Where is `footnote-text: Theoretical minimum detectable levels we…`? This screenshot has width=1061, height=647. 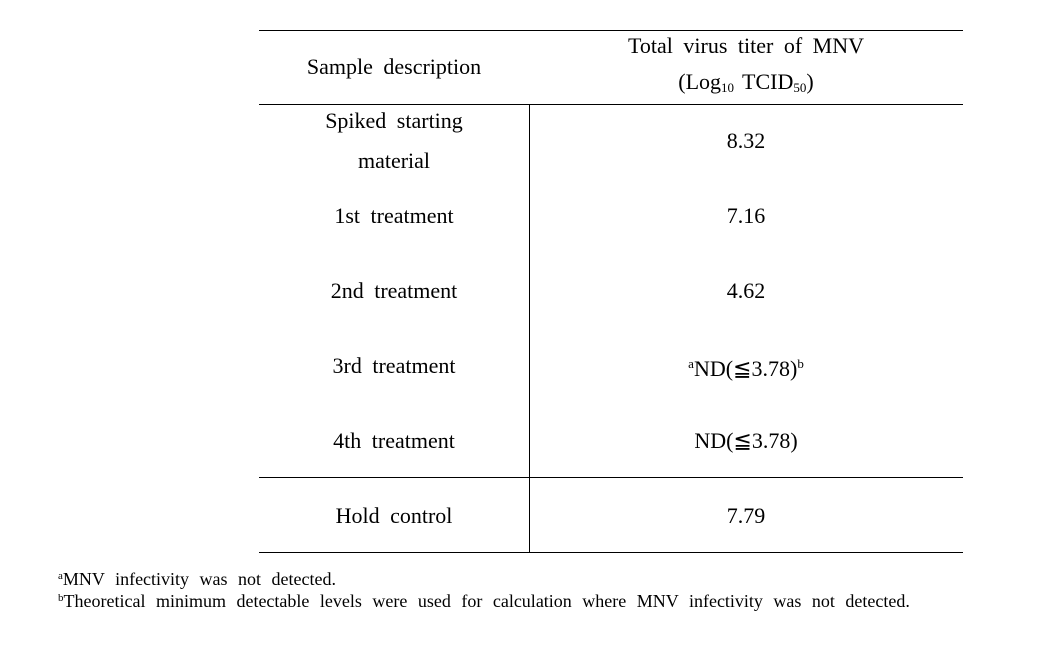 footnote-text: Theoretical minimum detectable levels we… is located at coordinates (486, 601).